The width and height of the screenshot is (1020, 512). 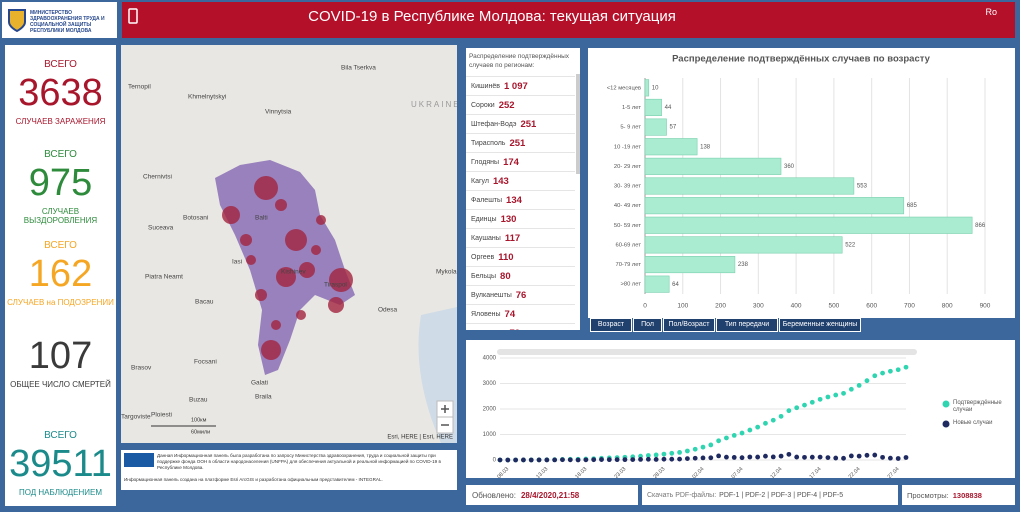 What do you see at coordinates (510, 314) in the screenshot?
I see `region-value: 74` at bounding box center [510, 314].